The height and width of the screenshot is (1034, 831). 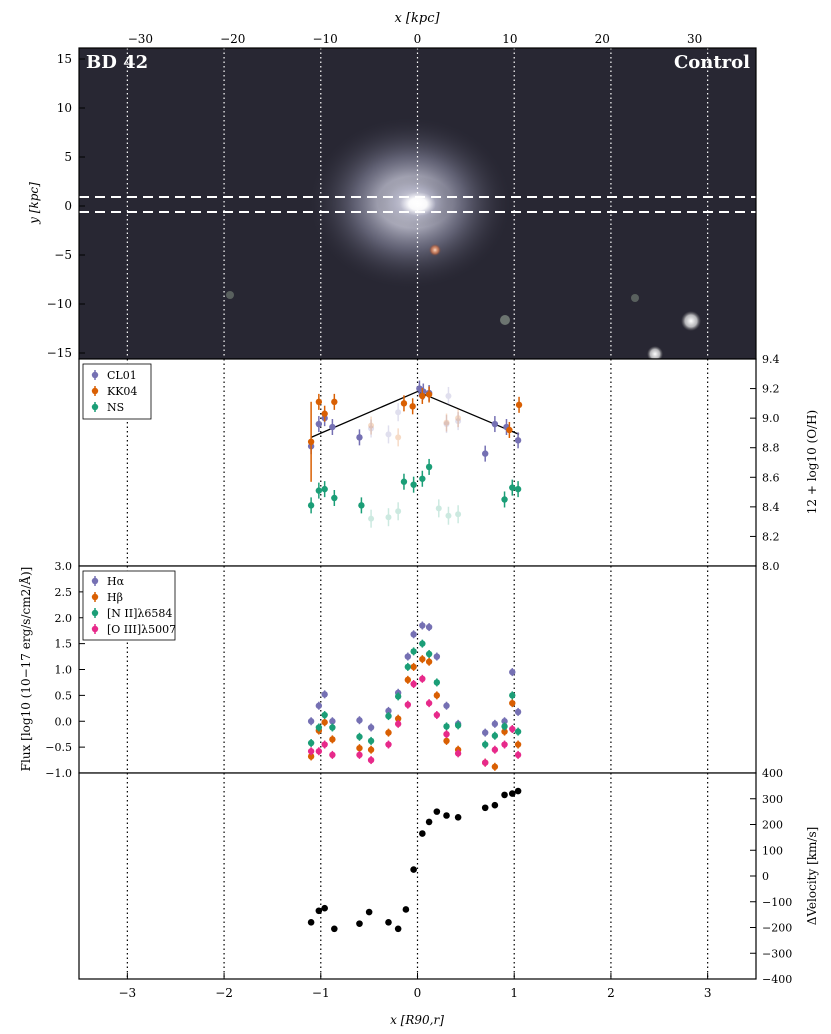 I want to click on tick-label-y: −5, so click(x=63, y=255).